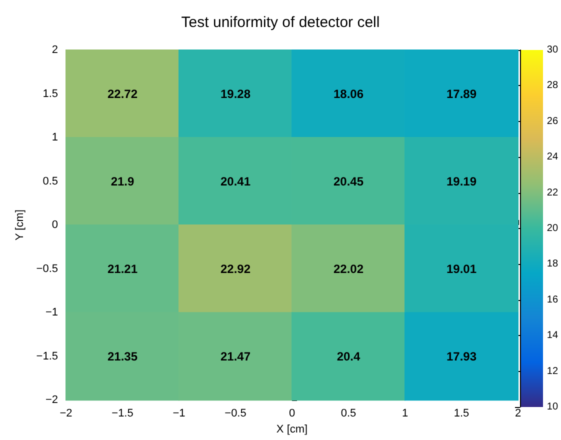 The width and height of the screenshot is (561, 440). Describe the element at coordinates (123, 414) in the screenshot. I see `x-tick-label: −1.5` at that location.